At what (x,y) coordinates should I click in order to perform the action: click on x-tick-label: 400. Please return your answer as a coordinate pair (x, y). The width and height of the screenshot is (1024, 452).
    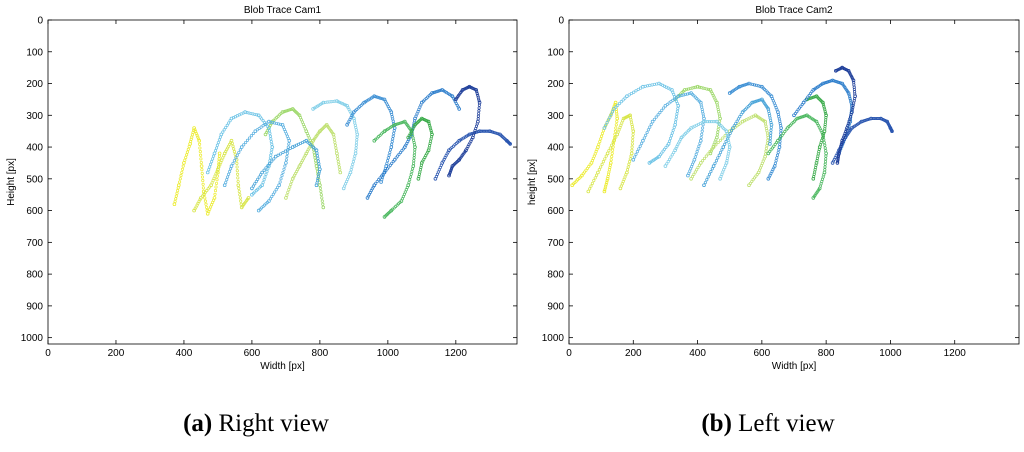
    Looking at the image, I should click on (697, 353).